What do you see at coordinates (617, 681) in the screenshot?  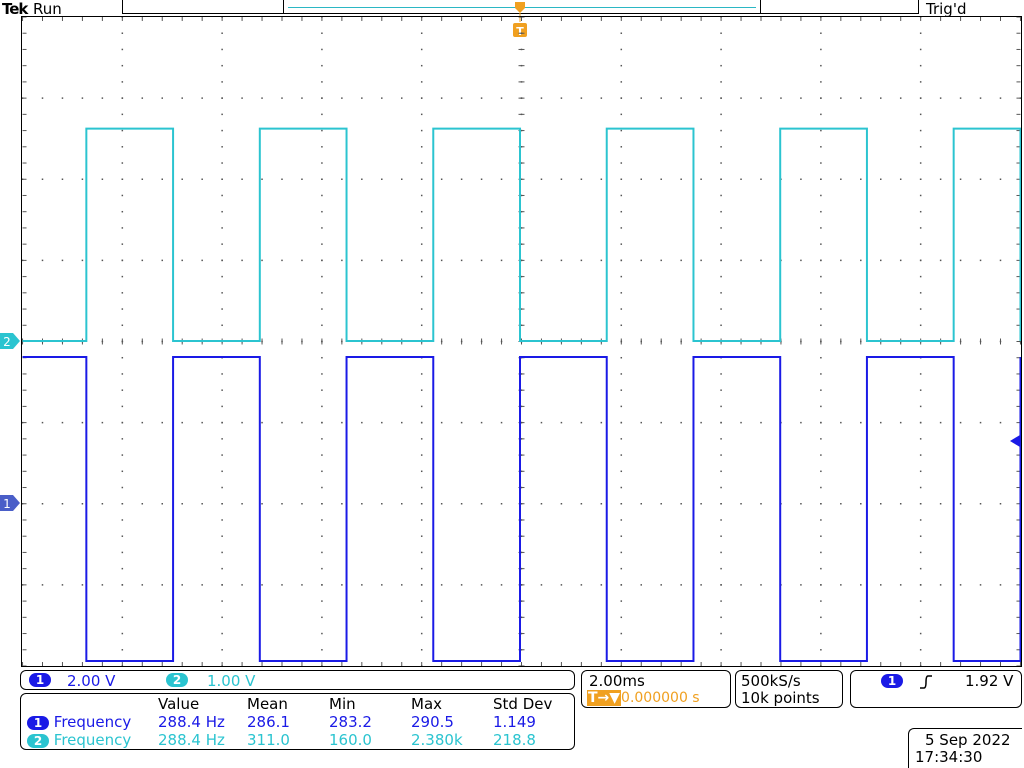 I see `timebase-scale: 2.00ms` at bounding box center [617, 681].